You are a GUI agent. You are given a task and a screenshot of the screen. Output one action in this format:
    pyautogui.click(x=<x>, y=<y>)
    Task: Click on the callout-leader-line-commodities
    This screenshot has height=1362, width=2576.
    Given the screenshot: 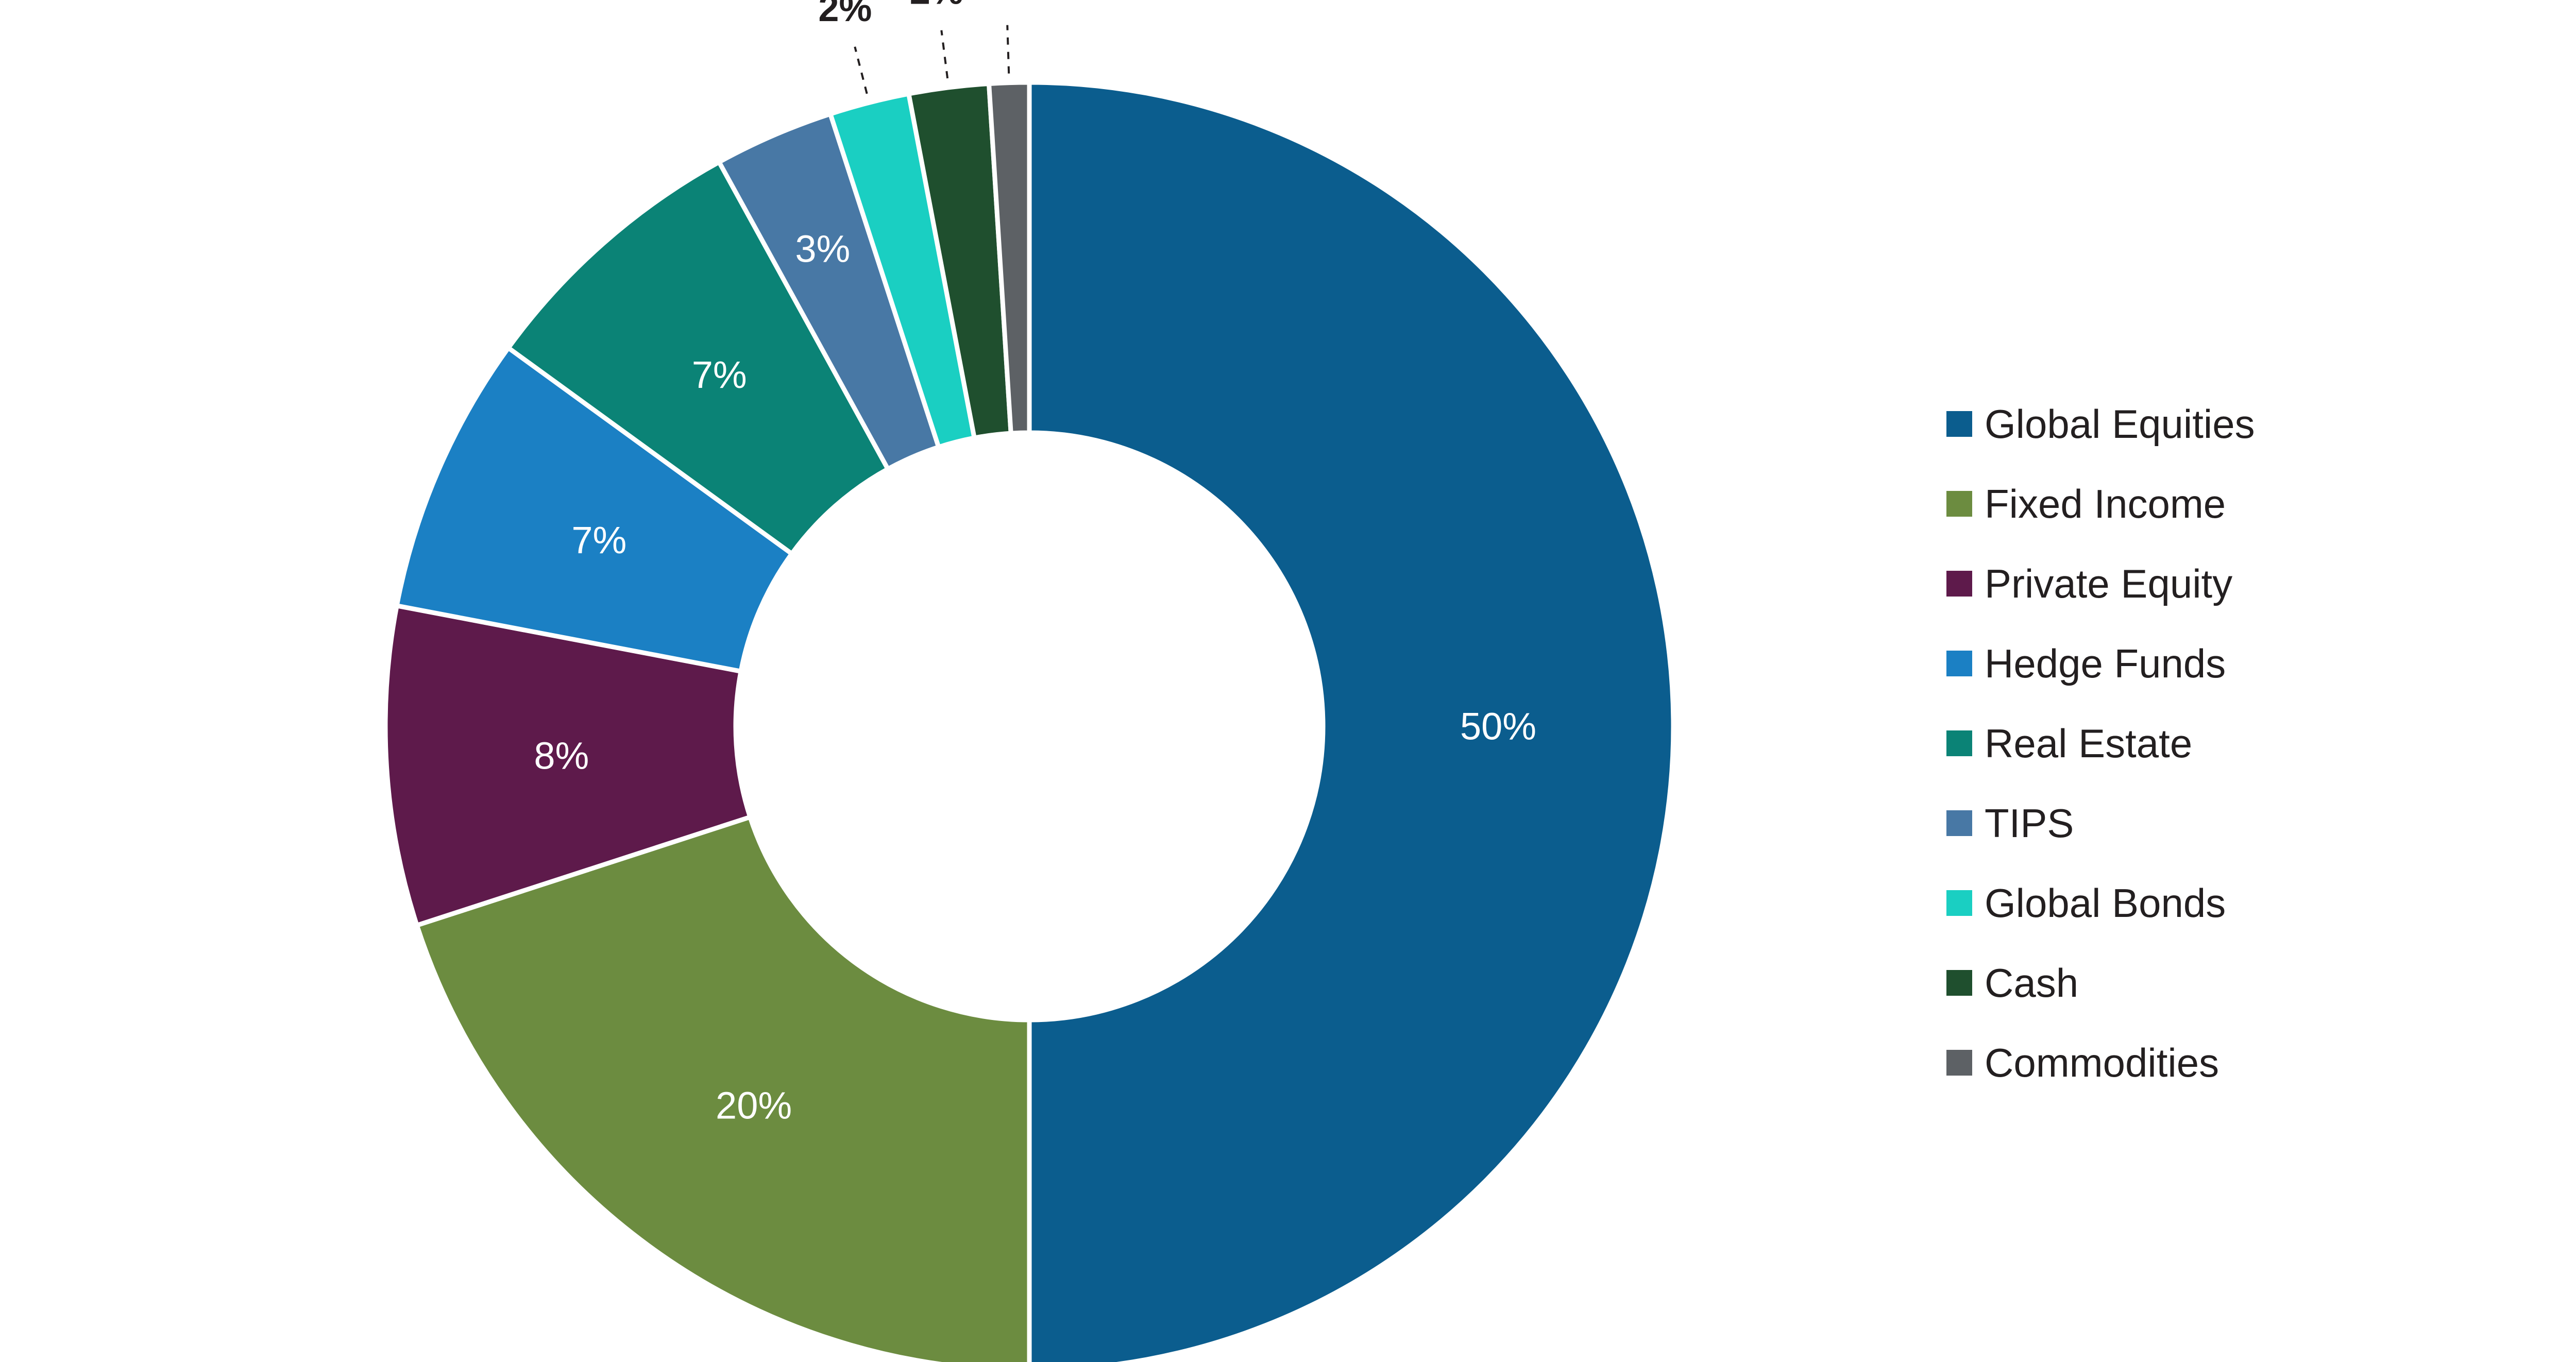 What is the action you would take?
    pyautogui.click(x=1008, y=49)
    